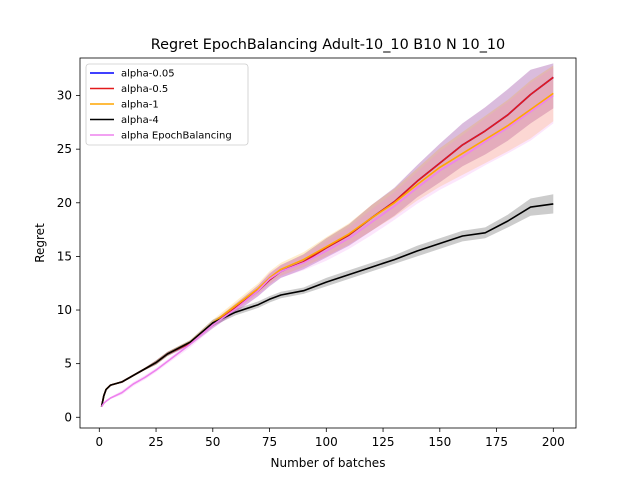  I want to click on y-tick-label: 10, so click(64, 310).